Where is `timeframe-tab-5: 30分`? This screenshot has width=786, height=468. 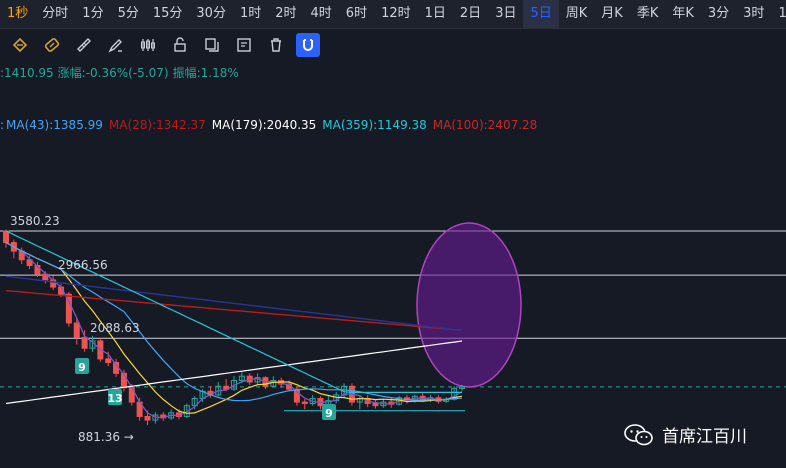 timeframe-tab-5: 30分 is located at coordinates (211, 13).